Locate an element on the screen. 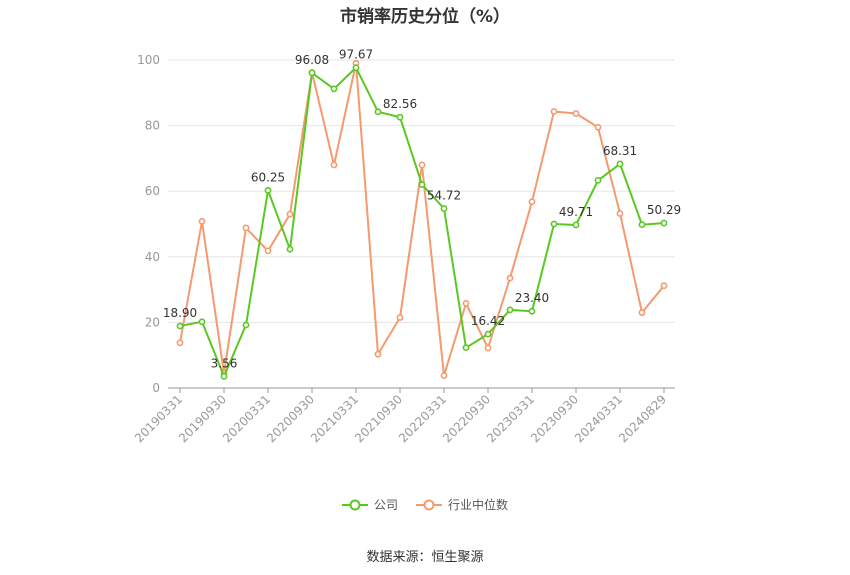  legend-item: 行业中位数 is located at coordinates (462, 504).